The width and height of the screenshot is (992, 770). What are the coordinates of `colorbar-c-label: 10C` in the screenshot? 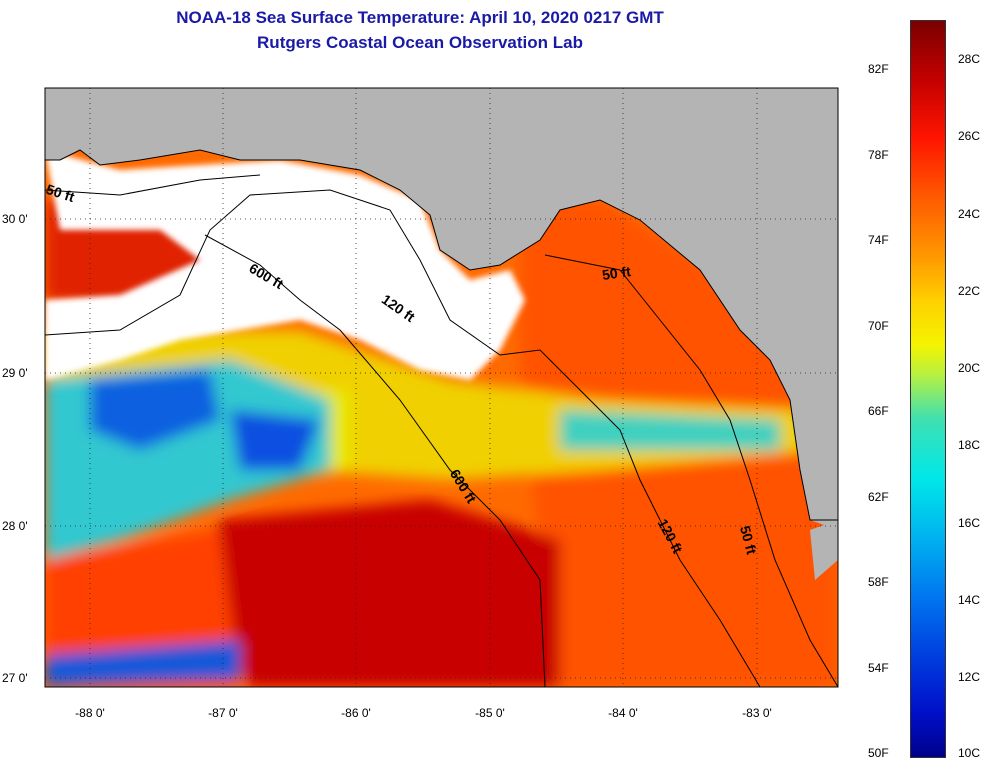 It's located at (969, 753).